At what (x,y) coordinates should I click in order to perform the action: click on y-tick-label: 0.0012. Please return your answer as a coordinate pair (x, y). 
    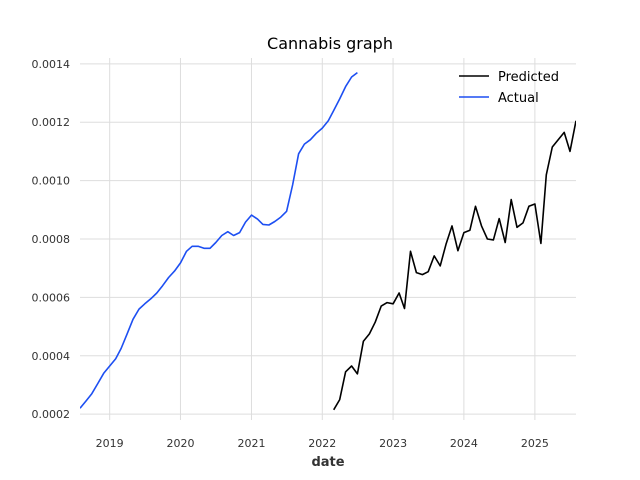
    Looking at the image, I should click on (51, 122).